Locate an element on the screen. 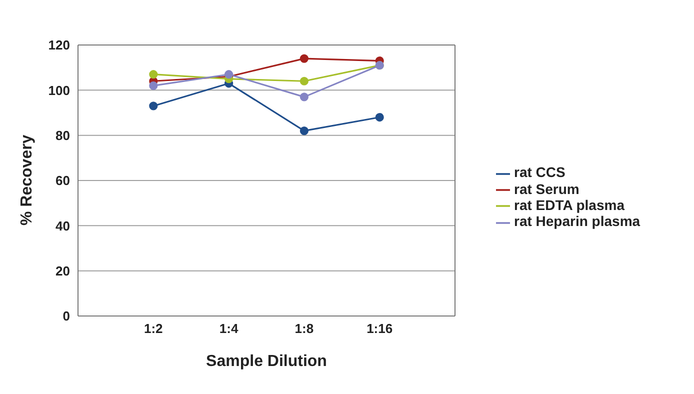 The height and width of the screenshot is (394, 694). y-tick-label: 120 is located at coordinates (59, 45).